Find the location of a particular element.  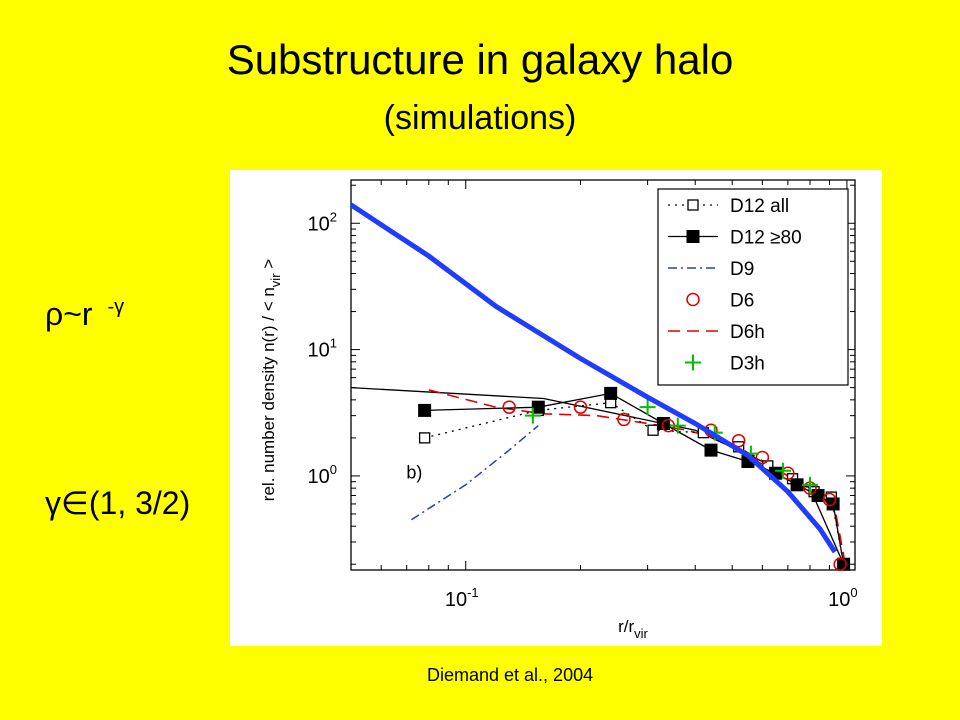

slide-subtitle: (simulations) is located at coordinates (480, 118).